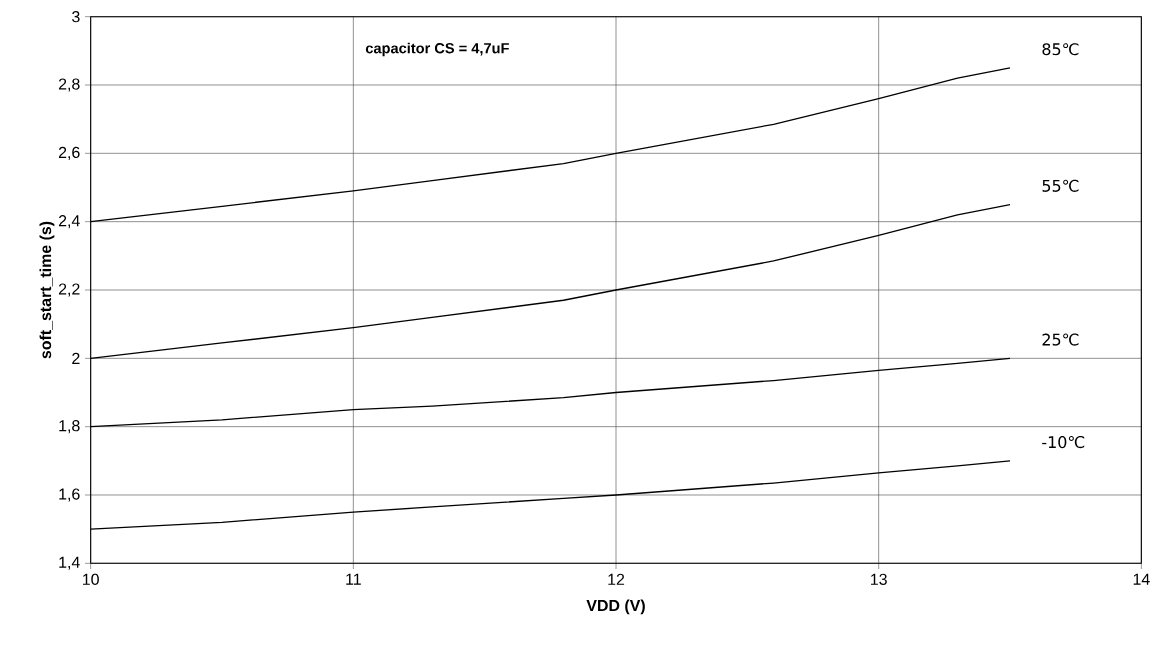 This screenshot has width=1160, height=650. Describe the element at coordinates (615, 607) in the screenshot. I see `x-axis-title: VDD (V)` at that location.